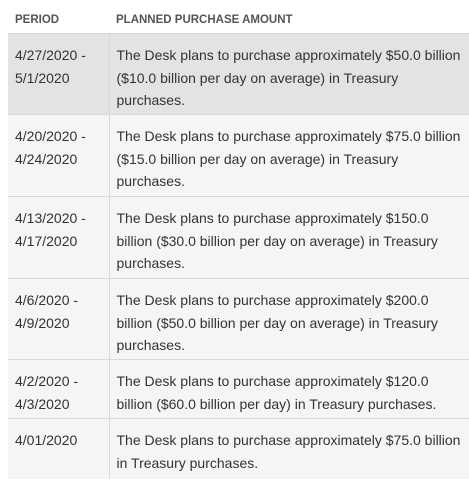 The width and height of the screenshot is (469, 484). Describe the element at coordinates (289, 20) in the screenshot. I see `column-header-planned-purchase-amount: PLANNED PURCHASE AMOUNT` at that location.